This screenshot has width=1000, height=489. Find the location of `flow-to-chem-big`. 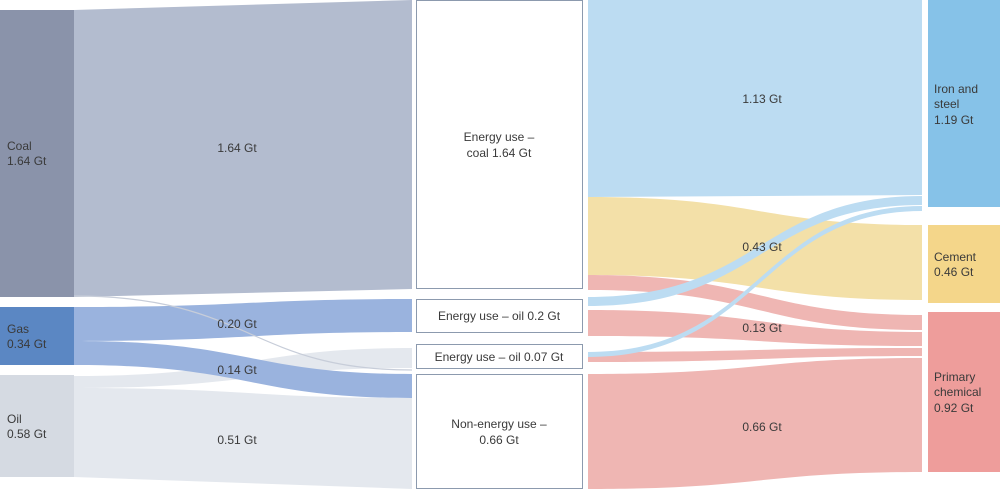

flow-to-chem-big is located at coordinates (755, 423).